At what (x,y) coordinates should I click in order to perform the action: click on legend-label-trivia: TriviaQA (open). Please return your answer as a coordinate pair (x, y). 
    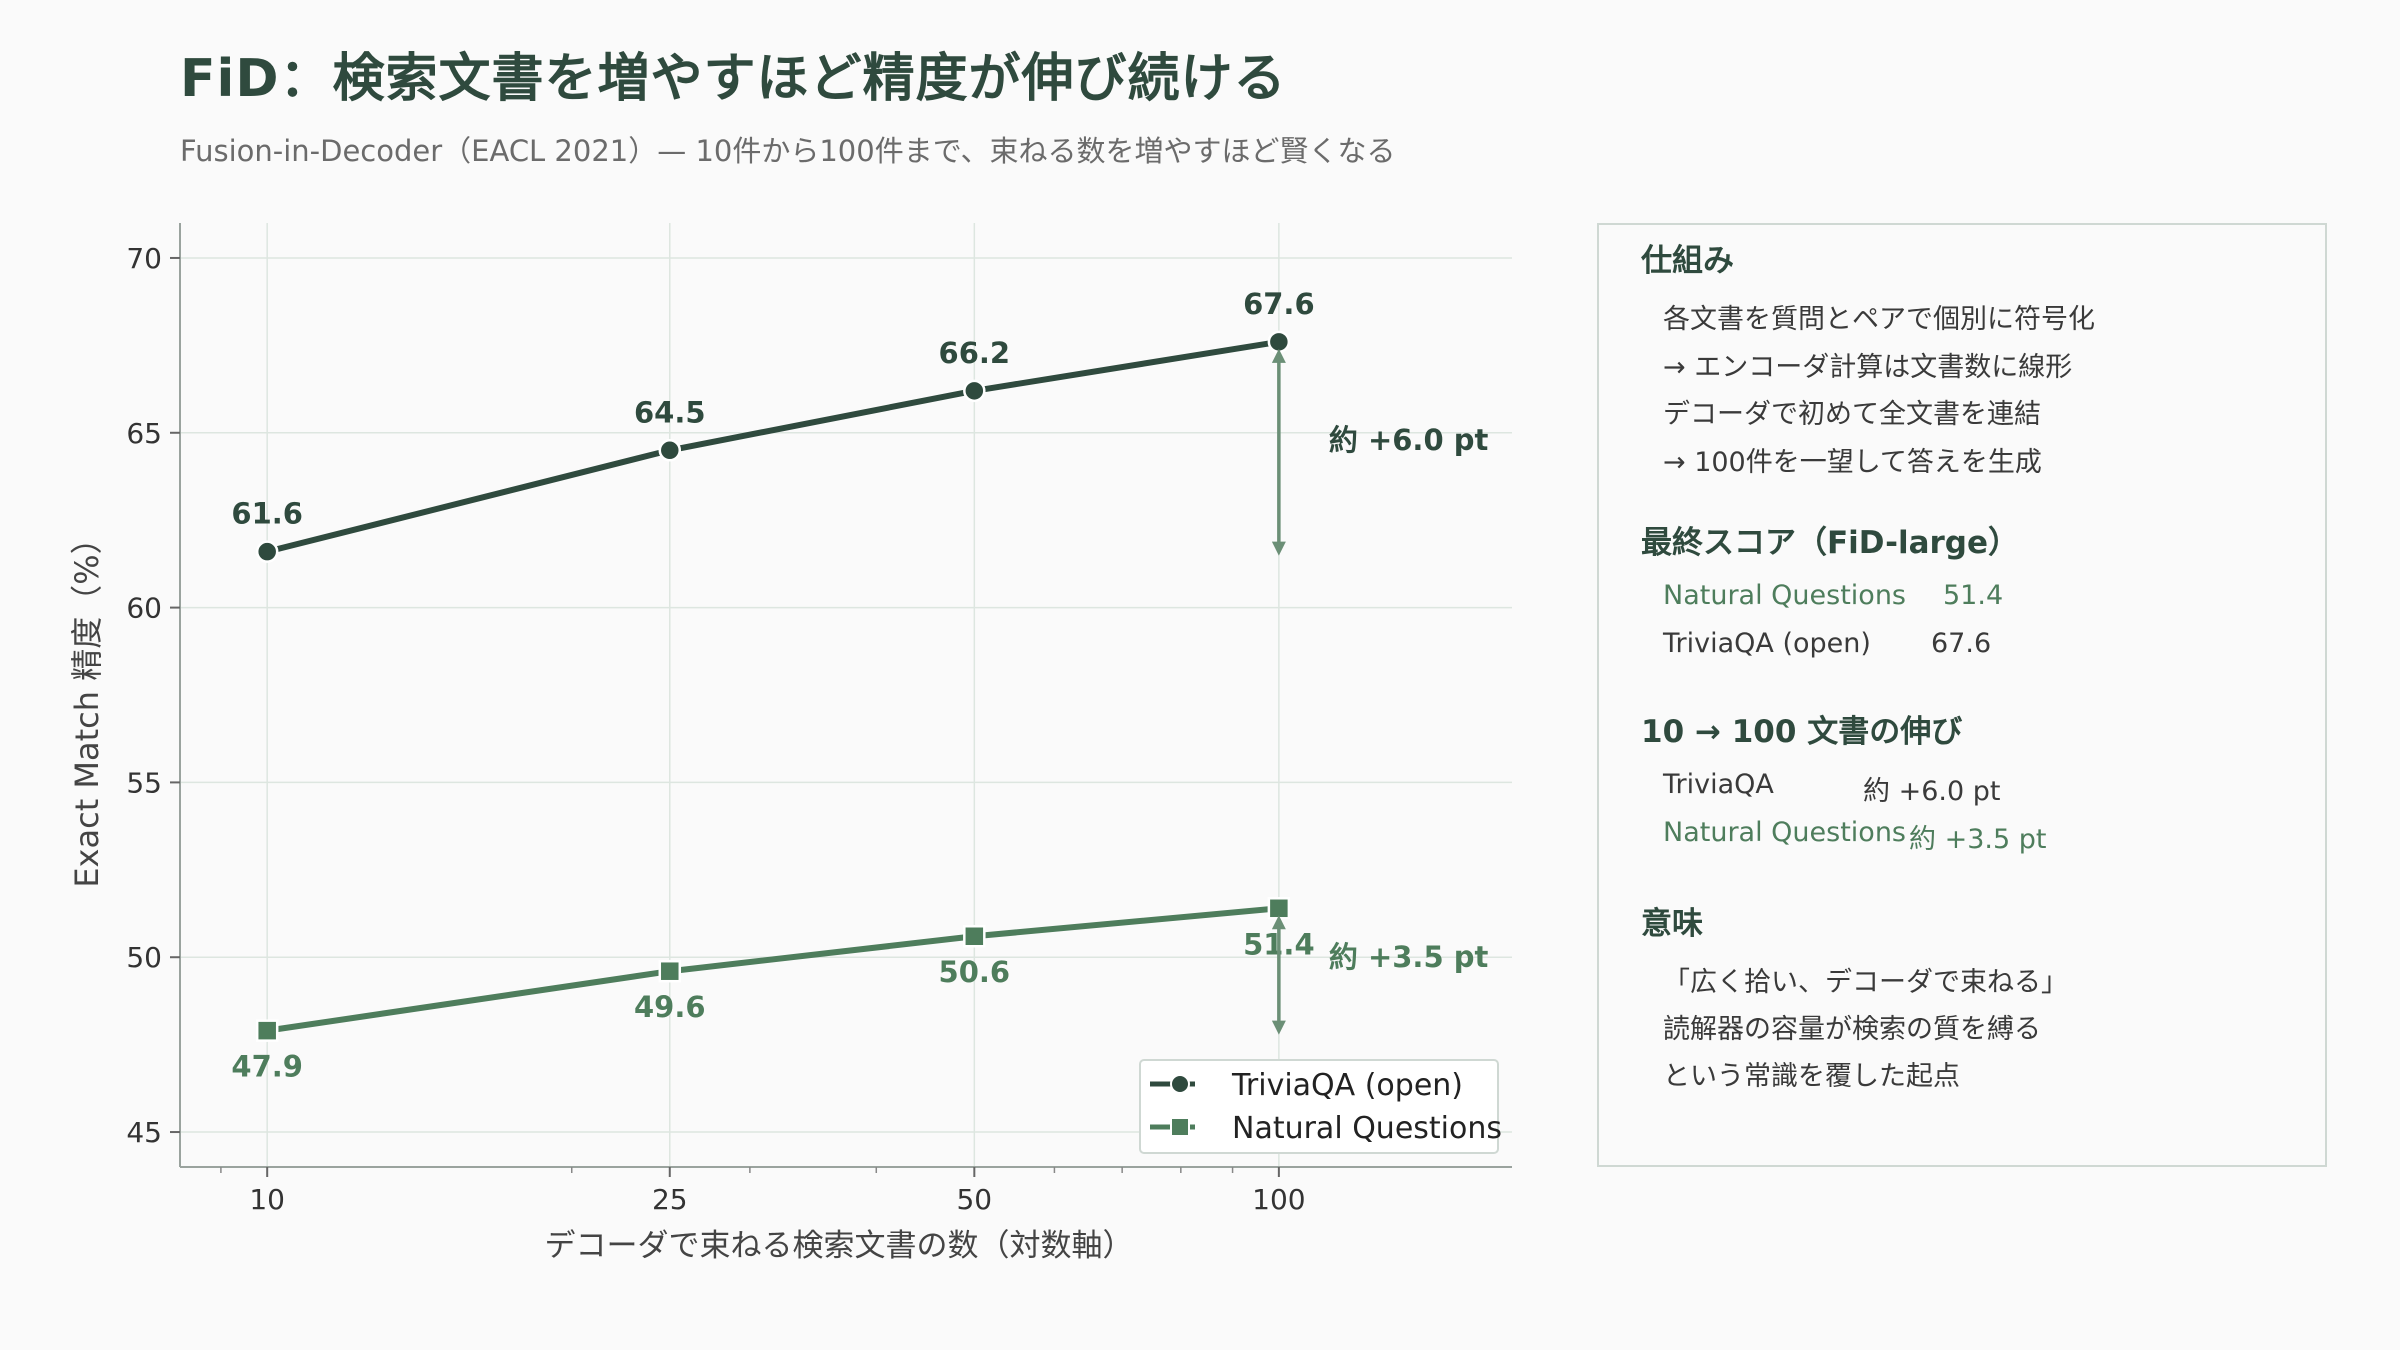
    Looking at the image, I should click on (1347, 1085).